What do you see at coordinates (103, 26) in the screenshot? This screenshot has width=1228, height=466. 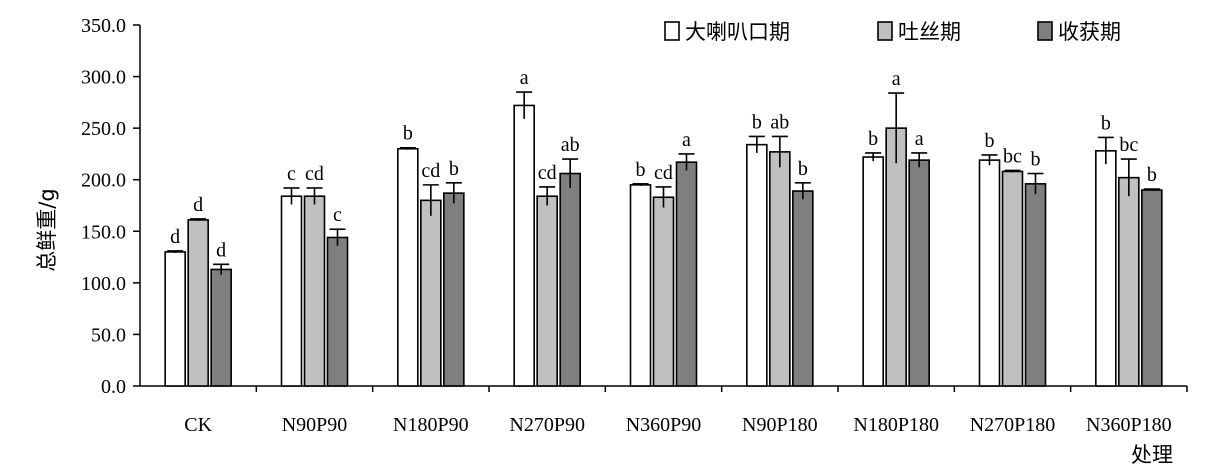 I see `y-tick-label: 350.0` at bounding box center [103, 26].